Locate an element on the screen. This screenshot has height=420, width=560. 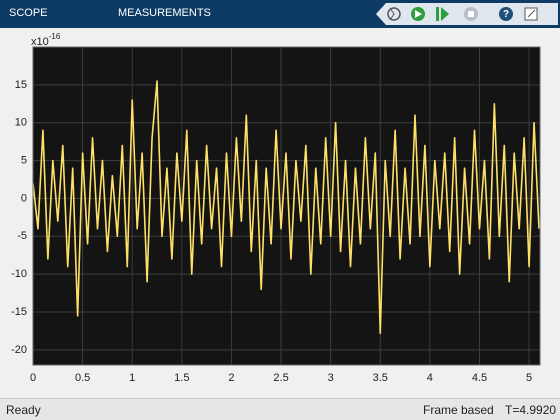
y-tick-label: 0 is located at coordinates (24, 198).